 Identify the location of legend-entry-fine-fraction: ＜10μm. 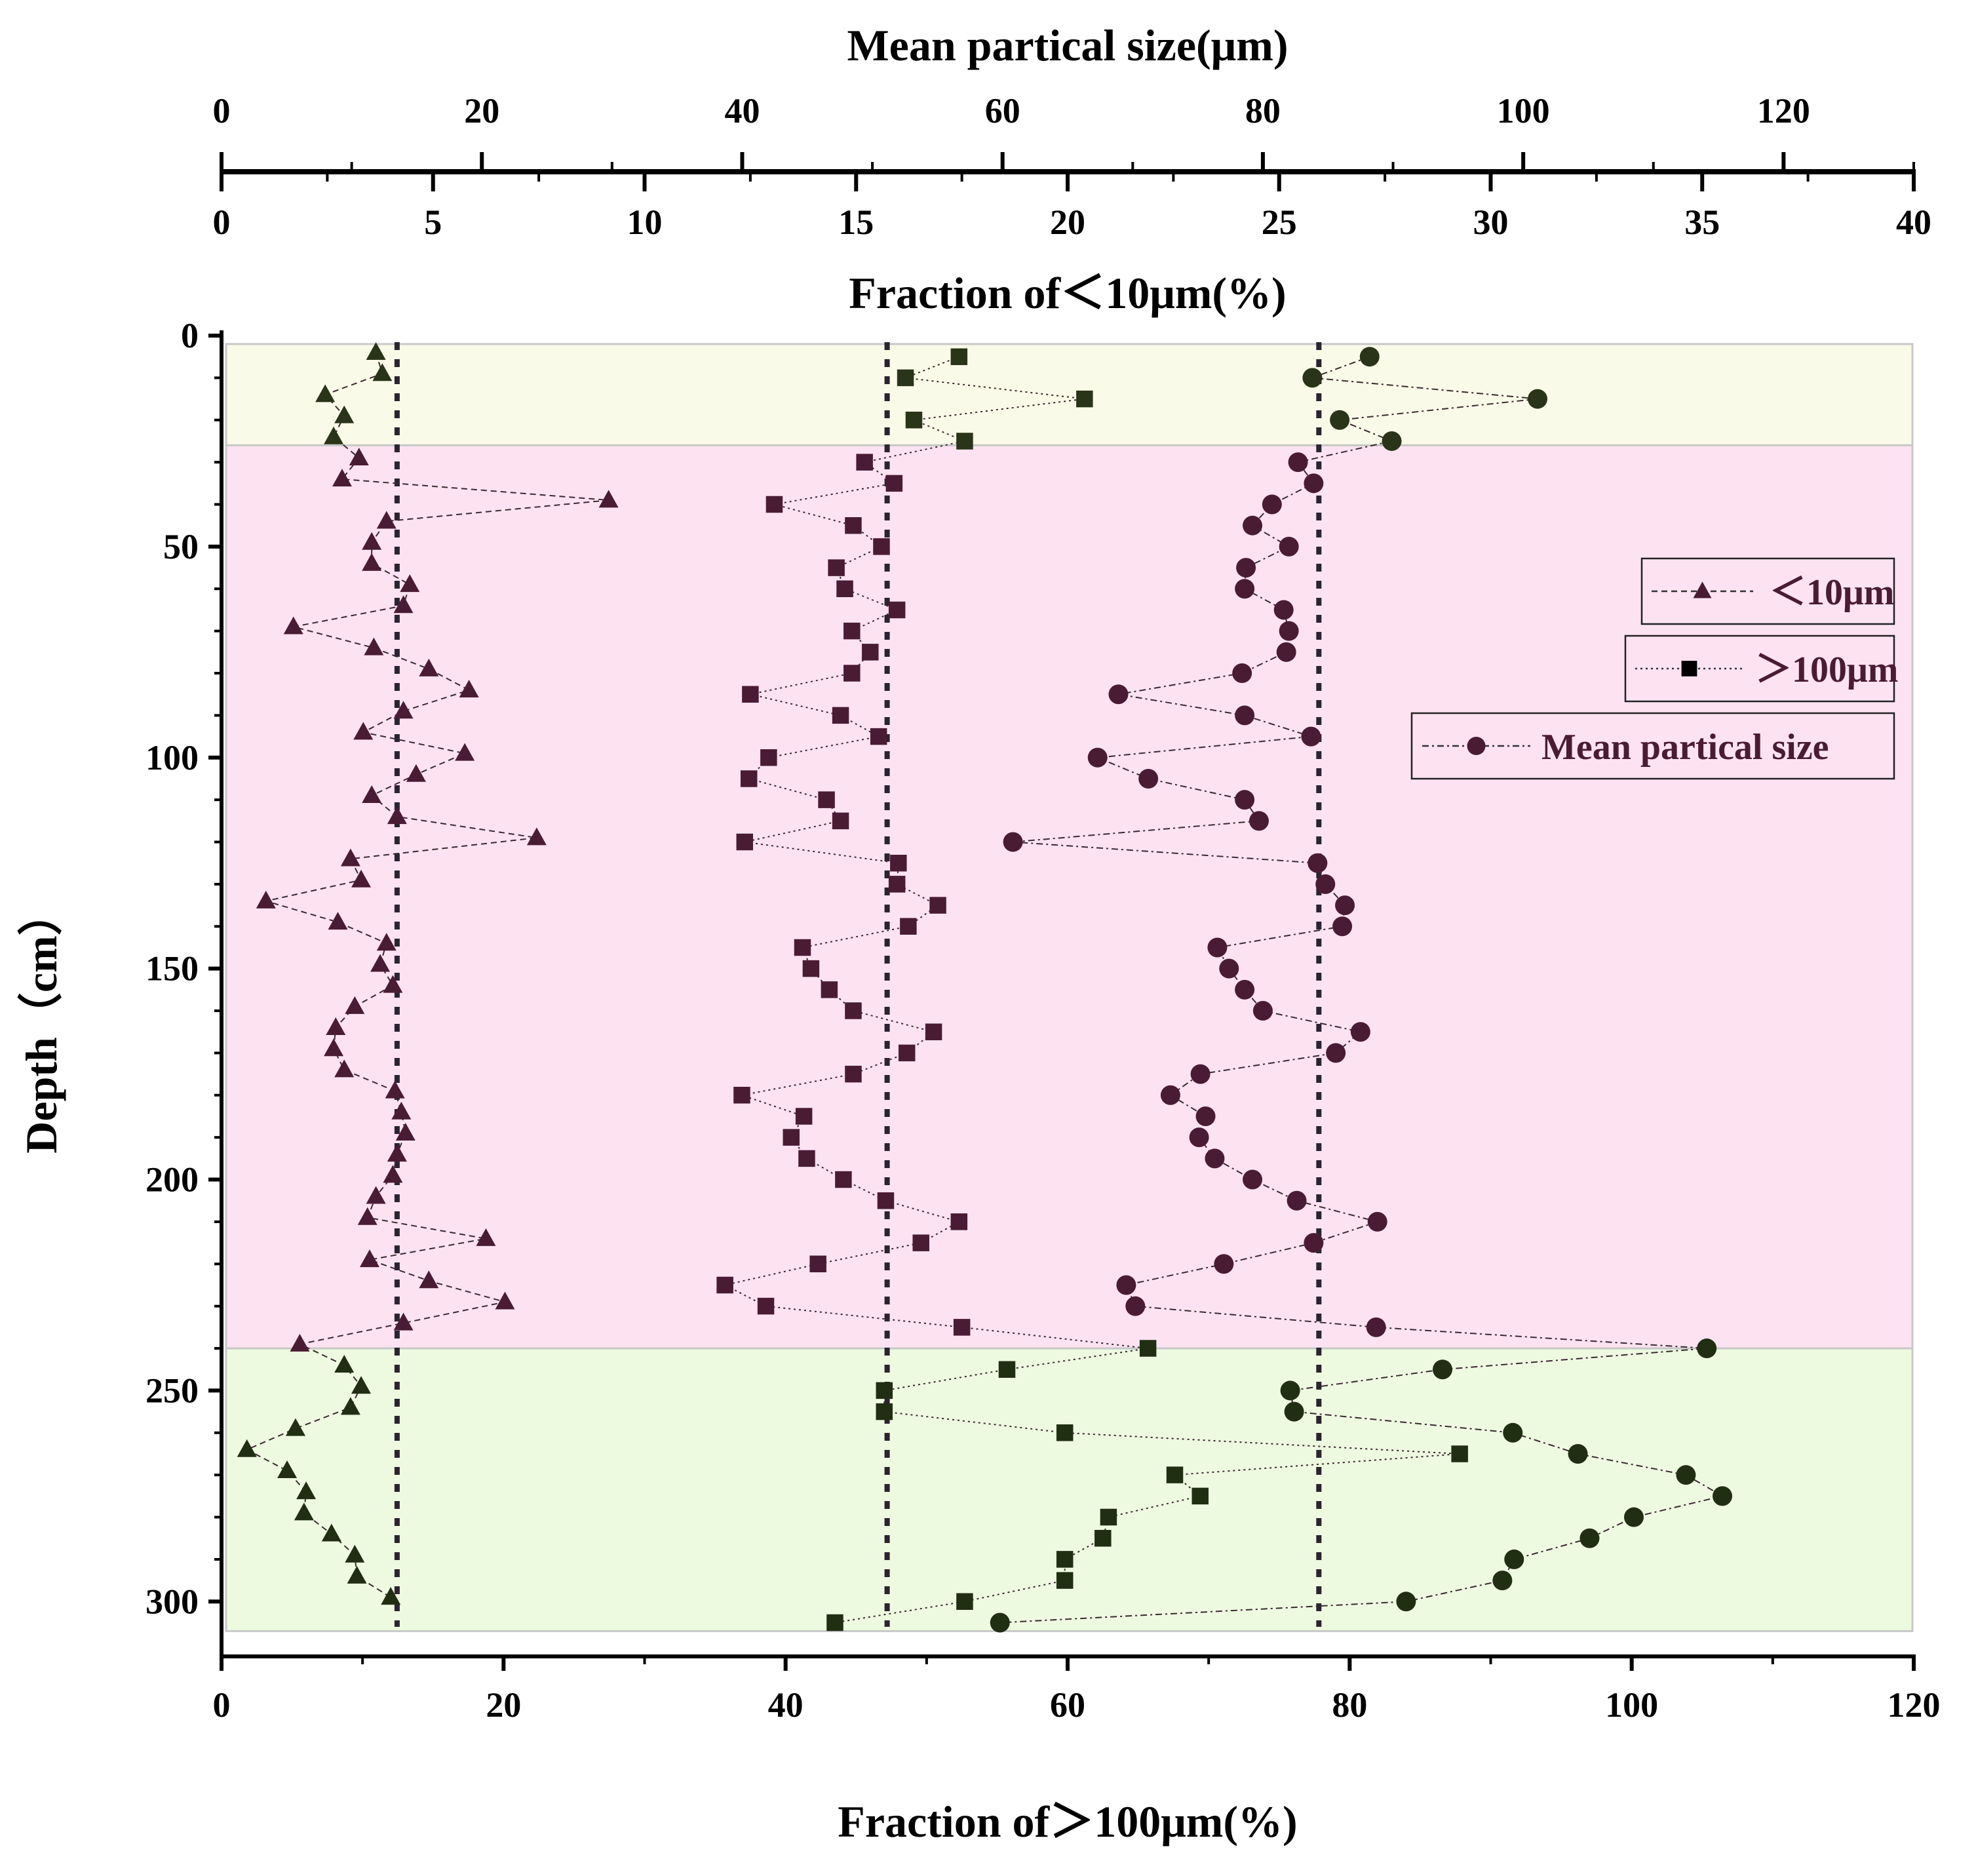
(1767, 591).